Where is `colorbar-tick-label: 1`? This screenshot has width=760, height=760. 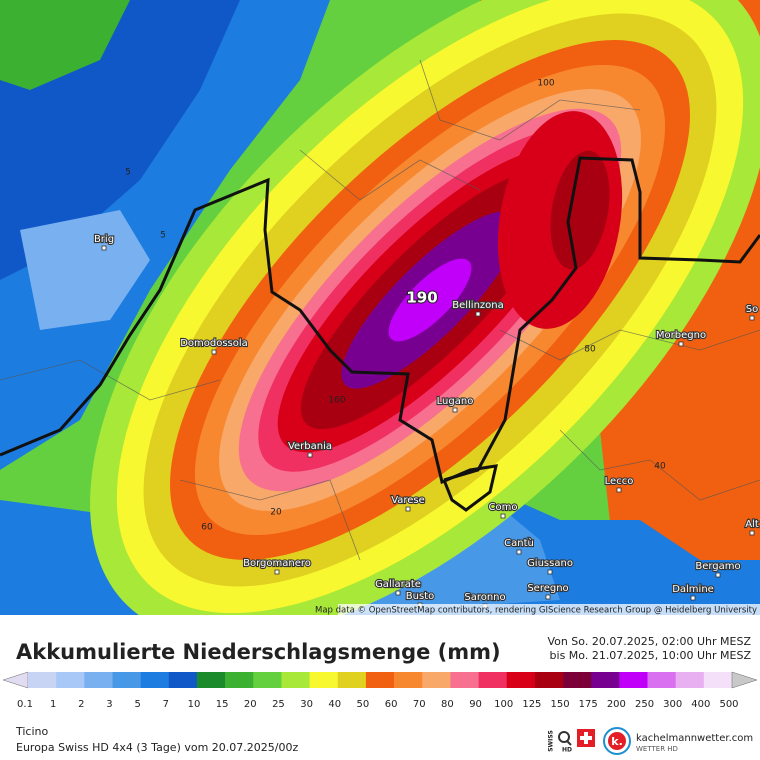 colorbar-tick-label: 1 is located at coordinates (53, 704).